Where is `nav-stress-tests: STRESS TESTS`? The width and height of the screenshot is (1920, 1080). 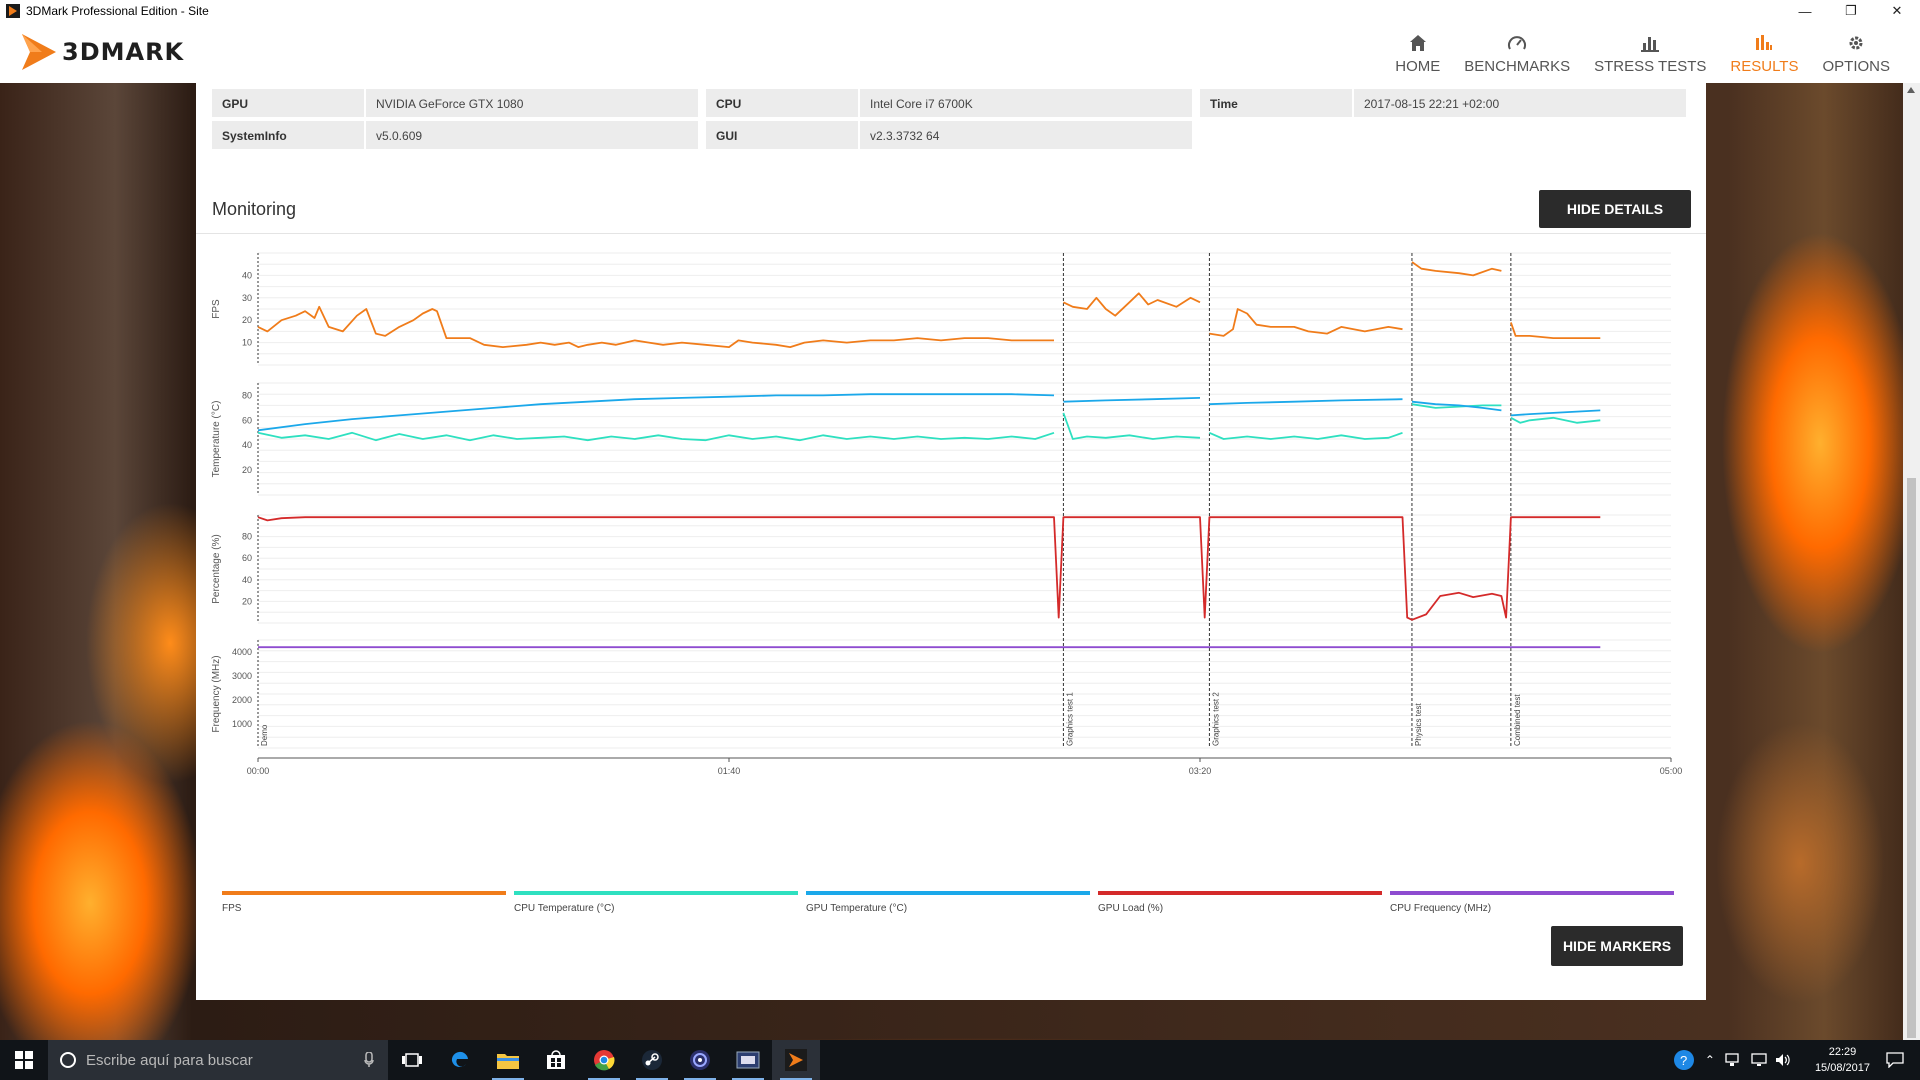
nav-stress-tests: STRESS TESTS is located at coordinates (1650, 52).